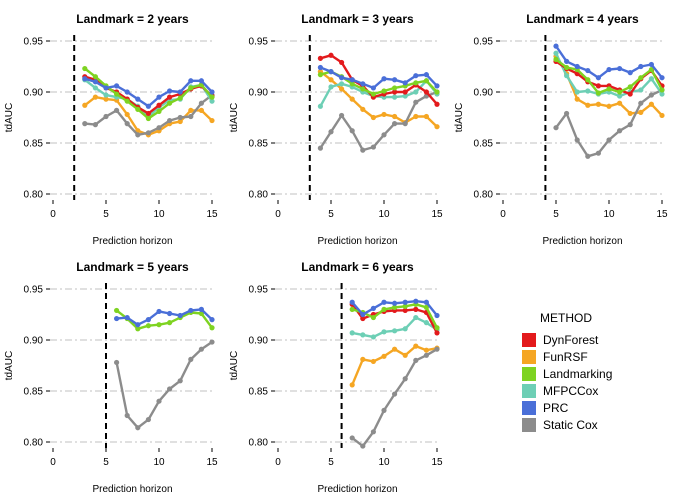 The width and height of the screenshot is (675, 500). Describe the element at coordinates (503, 214) in the screenshot. I see `x-tick-label: 0` at that location.